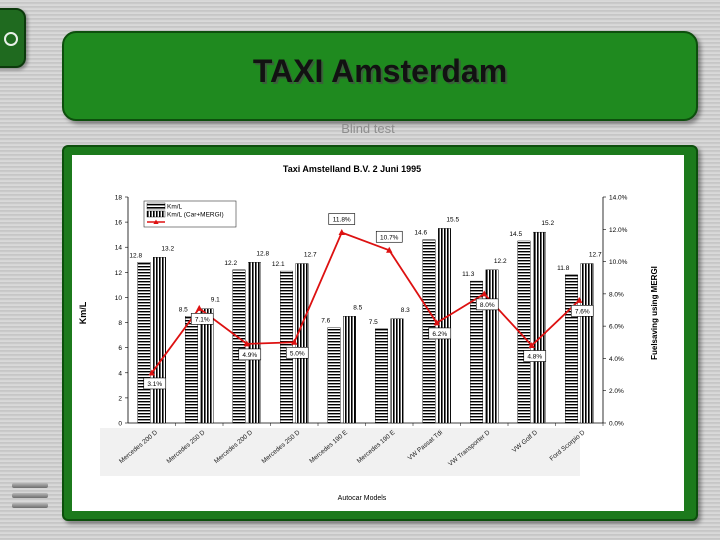 This screenshot has width=720, height=540. What do you see at coordinates (120, 424) in the screenshot?
I see `y-tick-label: 0` at bounding box center [120, 424].